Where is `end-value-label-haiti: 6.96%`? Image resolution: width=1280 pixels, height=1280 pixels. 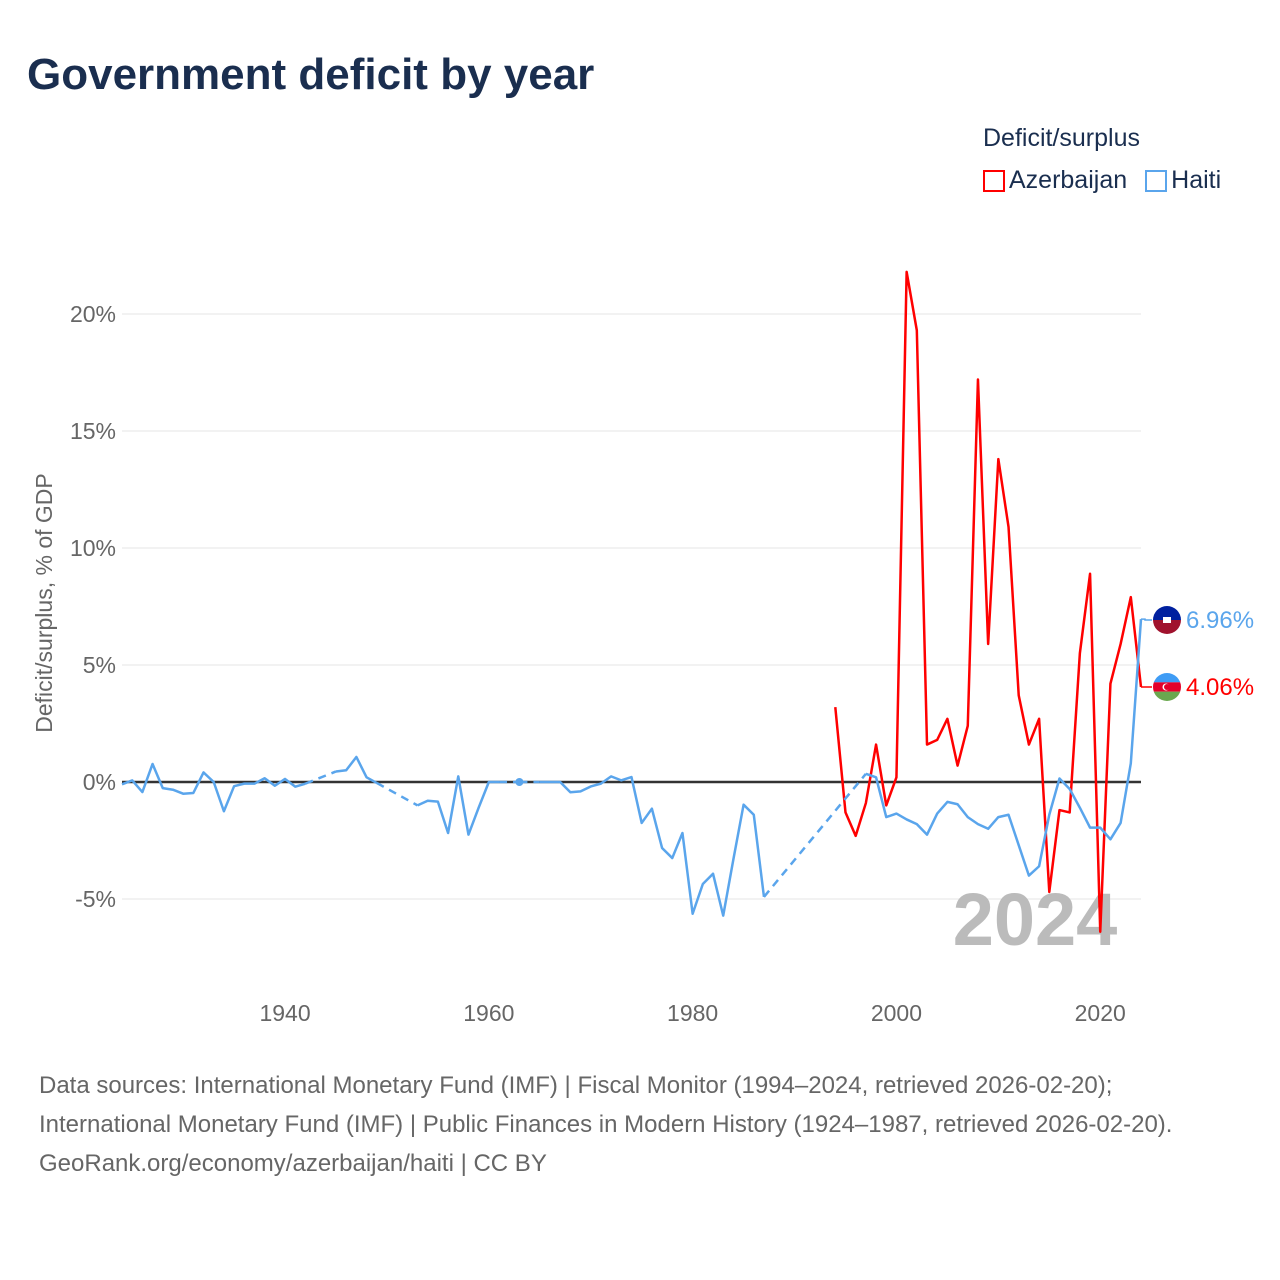 end-value-label-haiti: 6.96% is located at coordinates (1220, 620).